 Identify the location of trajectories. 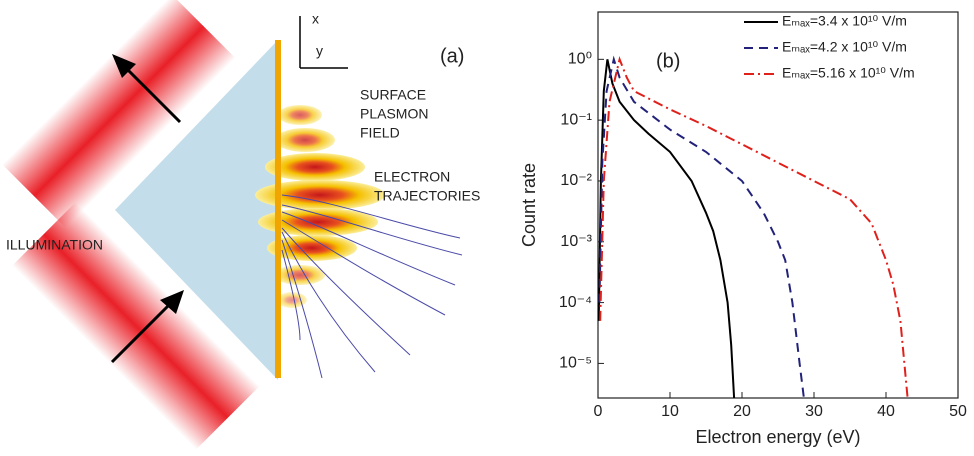
(372, 286).